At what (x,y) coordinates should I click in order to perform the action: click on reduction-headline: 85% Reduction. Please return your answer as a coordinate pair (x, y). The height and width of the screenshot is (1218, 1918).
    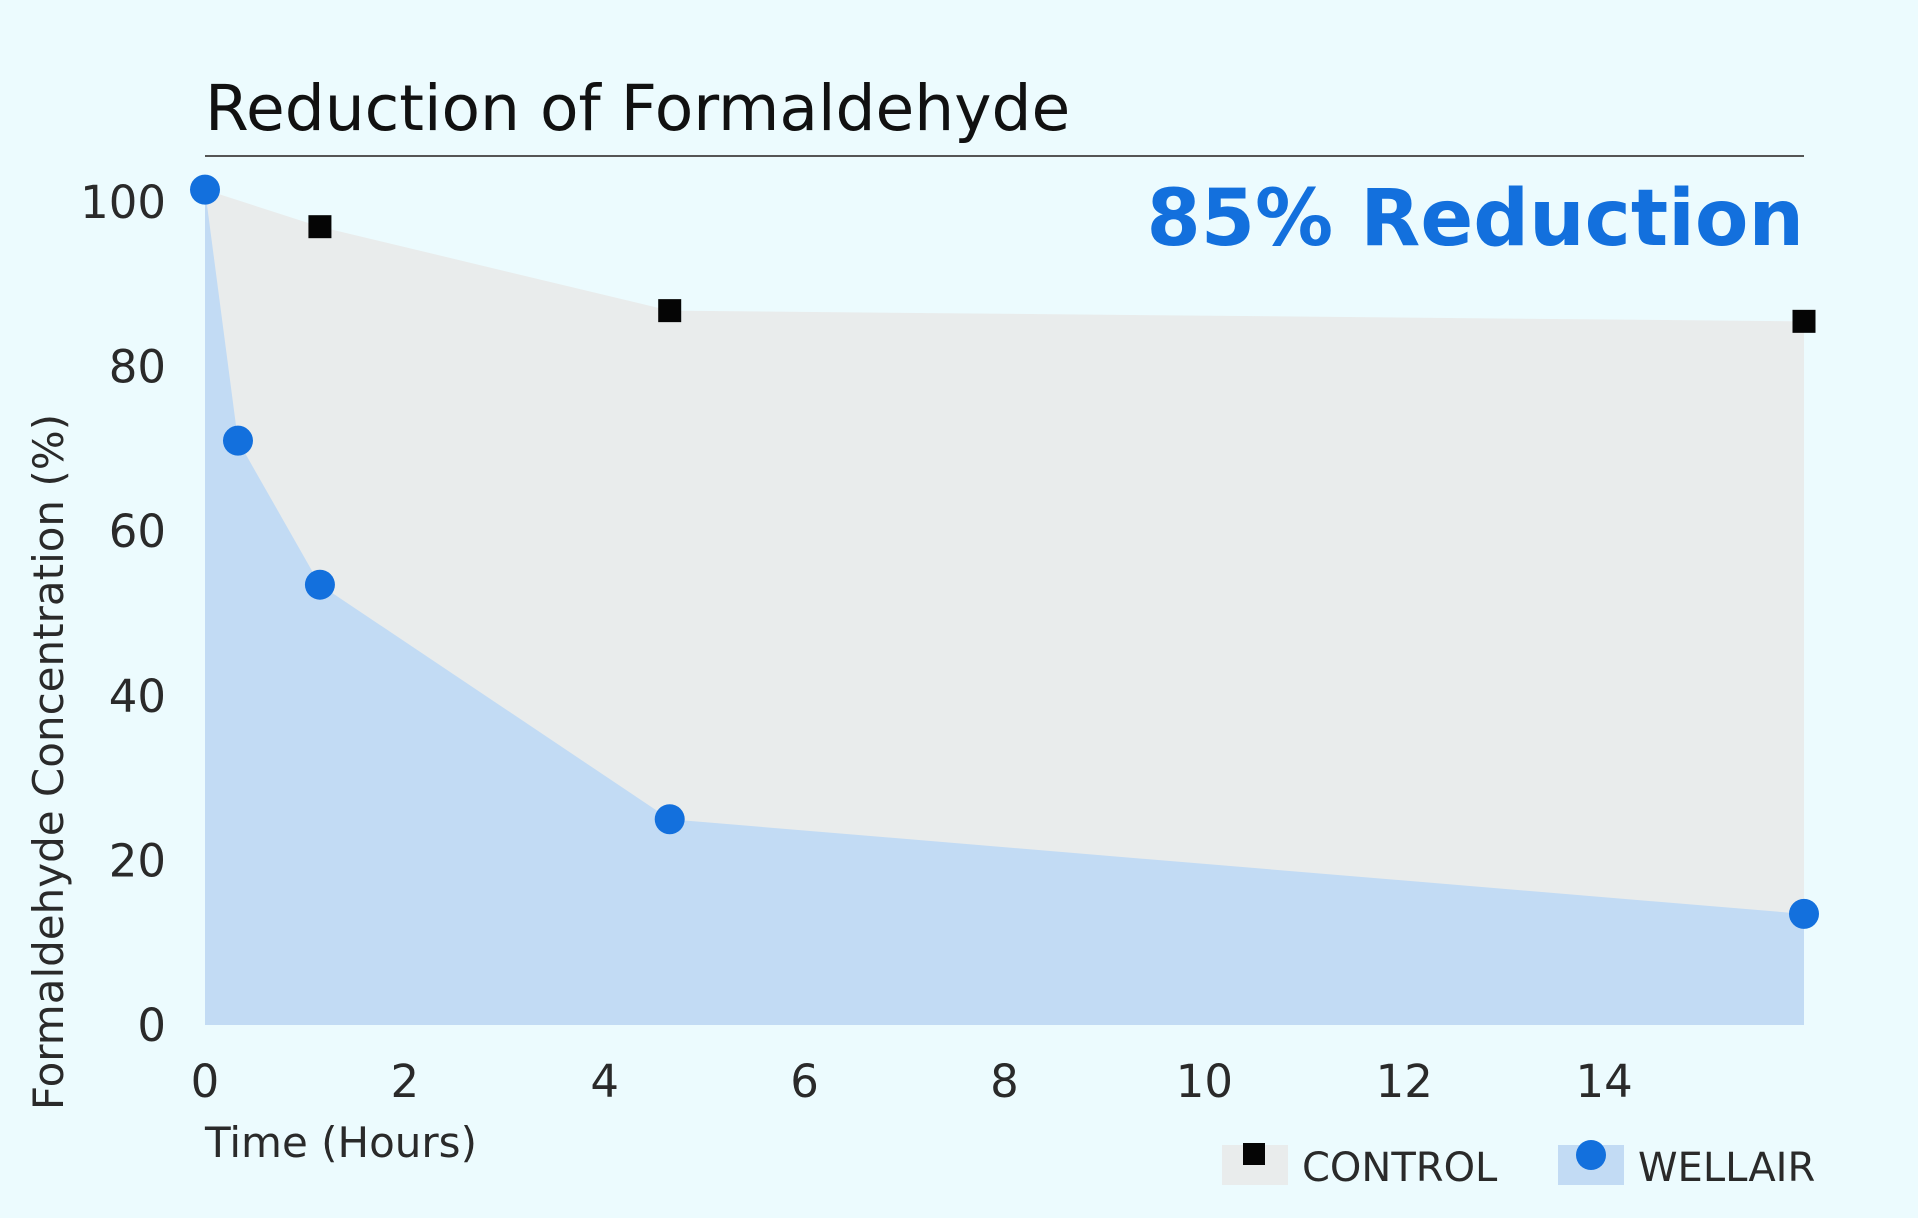
    Looking at the image, I should click on (1475, 219).